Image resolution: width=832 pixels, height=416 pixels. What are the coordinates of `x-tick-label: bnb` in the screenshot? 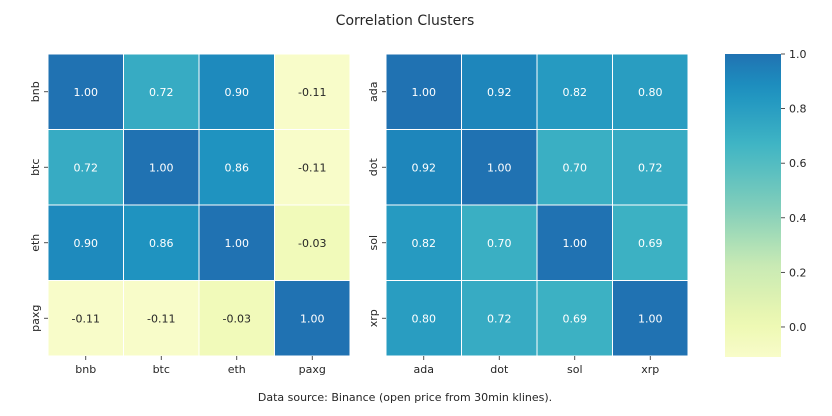 It's located at (85, 369).